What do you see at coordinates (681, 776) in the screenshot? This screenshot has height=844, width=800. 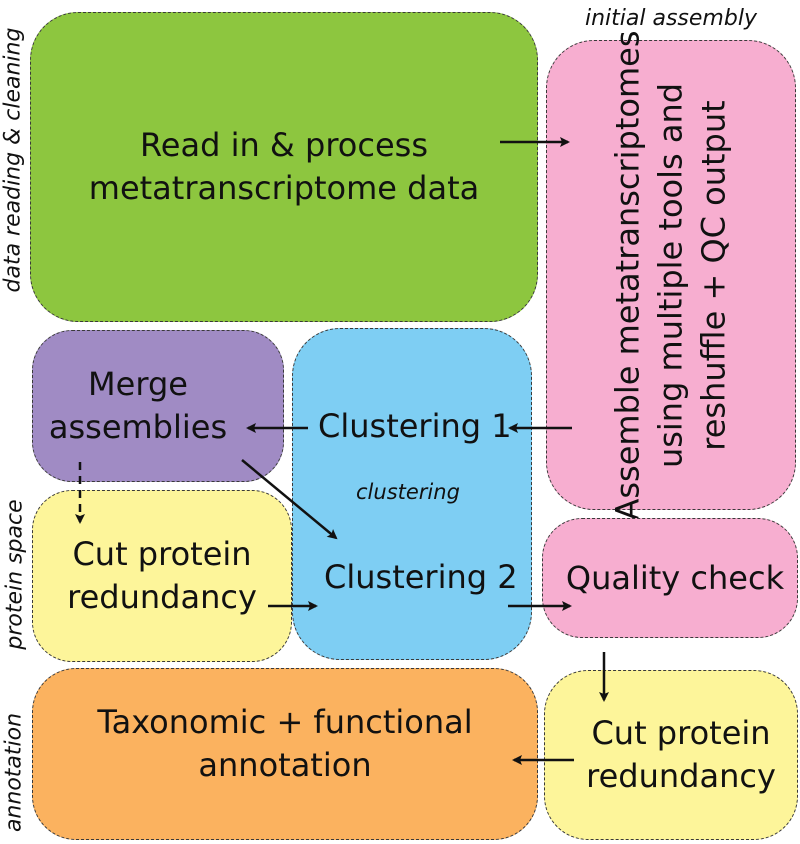 I see `cut-protein-right-line2: redundancy` at bounding box center [681, 776].